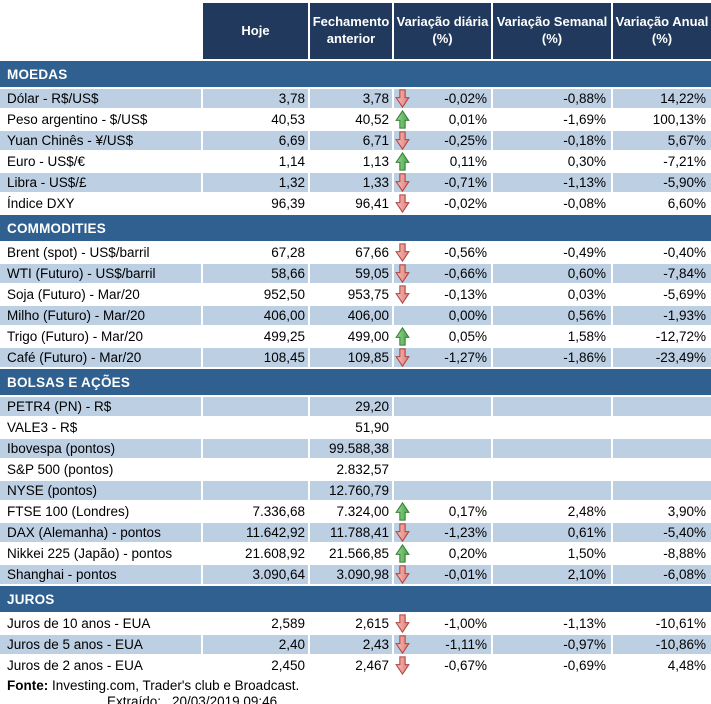  Describe the element at coordinates (553, 203) in the screenshot. I see `weekly-variation-value: -0,08%` at that location.